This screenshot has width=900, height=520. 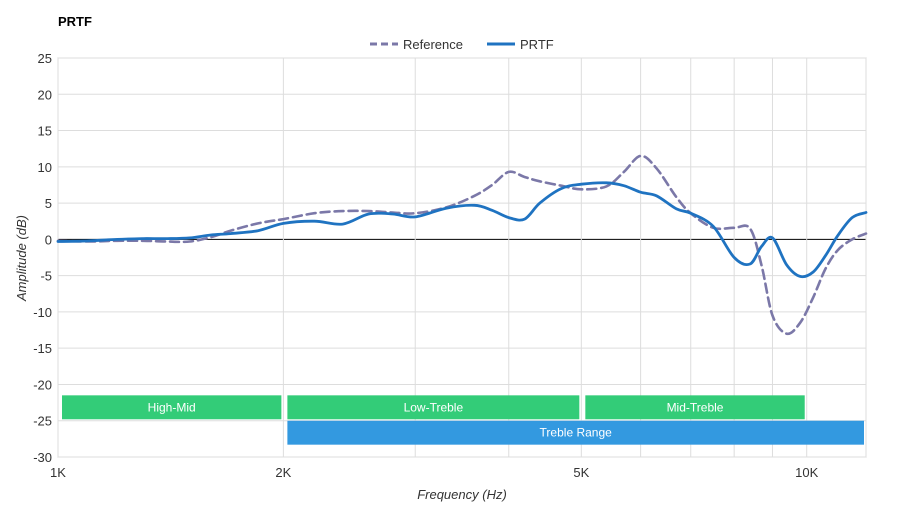 I want to click on y-tick-label: 20, so click(x=45, y=94).